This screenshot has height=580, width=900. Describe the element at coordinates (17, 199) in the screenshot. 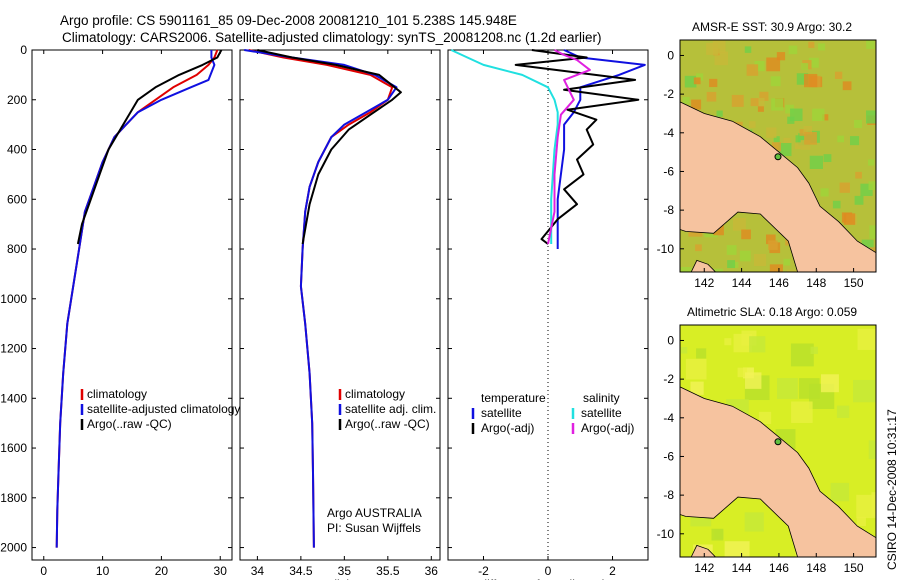

I see `temperature-ytick-label: 600` at that location.